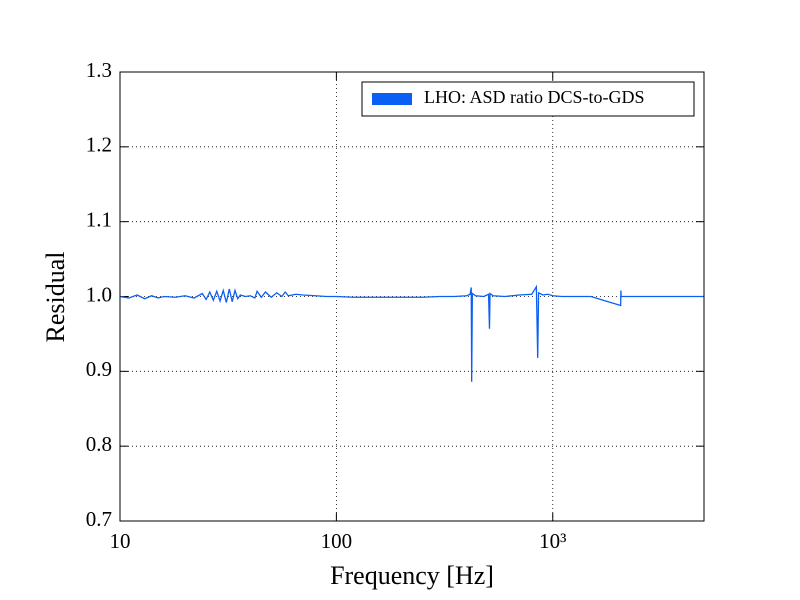  Describe the element at coordinates (392, 99) in the screenshot. I see `legend-swatch` at that location.